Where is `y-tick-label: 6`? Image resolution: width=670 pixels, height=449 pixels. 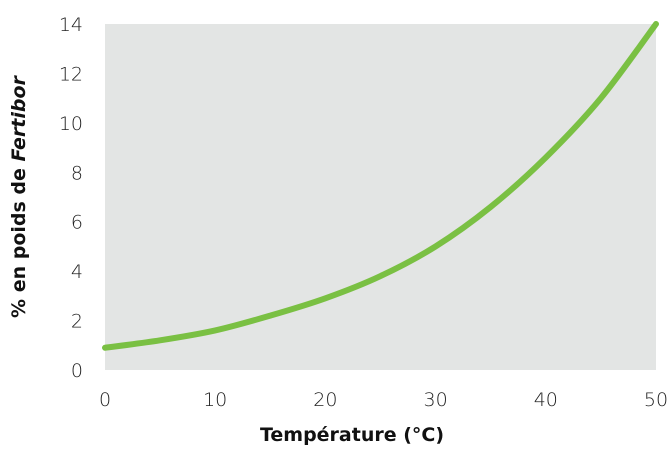 y-tick-label: 6 is located at coordinates (77, 223).